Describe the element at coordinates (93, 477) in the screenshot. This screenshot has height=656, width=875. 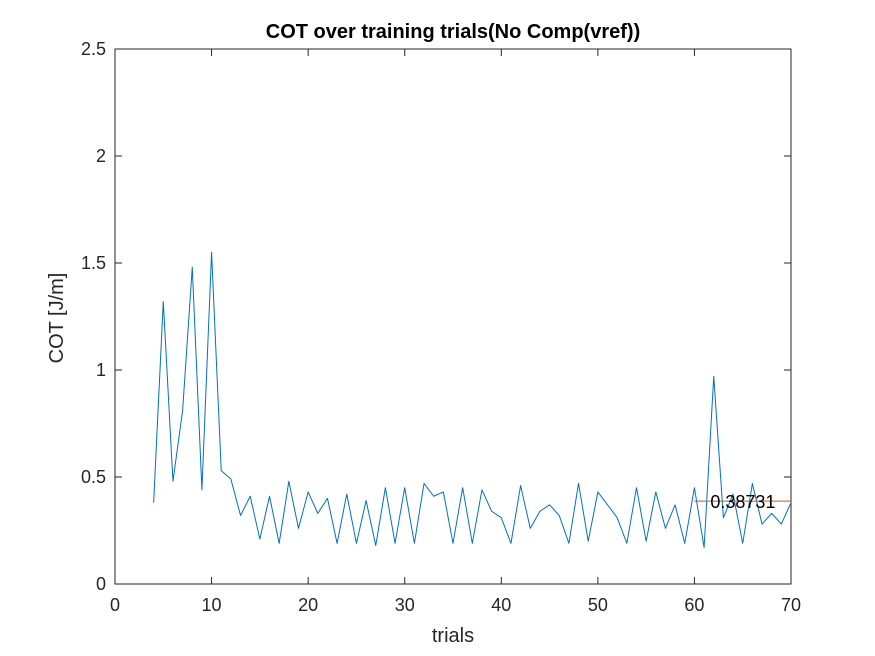
I see `y-tick-label: 0.5` at that location.